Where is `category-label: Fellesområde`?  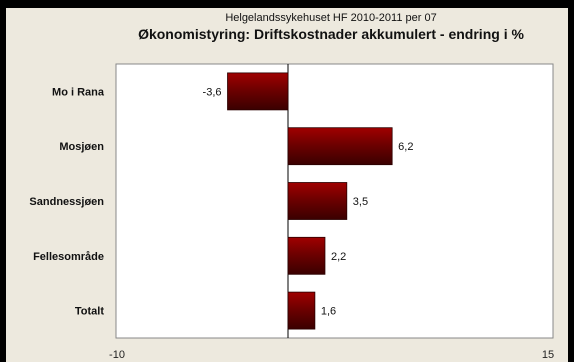
category-label: Fellesområde is located at coordinates (68, 257).